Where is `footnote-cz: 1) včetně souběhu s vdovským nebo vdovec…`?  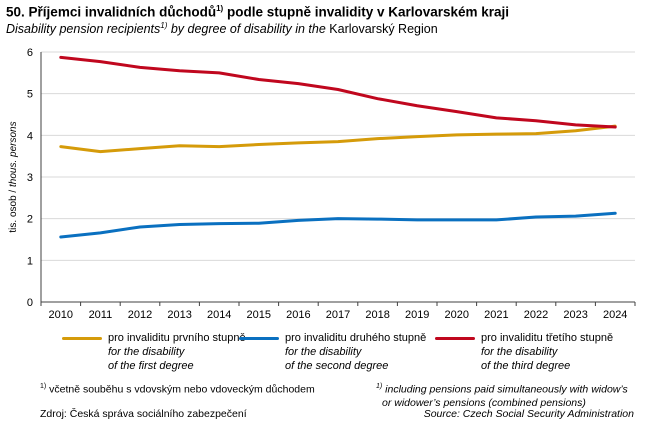 footnote-cz: 1) včetně souběhu s vdovským nebo vdovec… is located at coordinates (177, 389).